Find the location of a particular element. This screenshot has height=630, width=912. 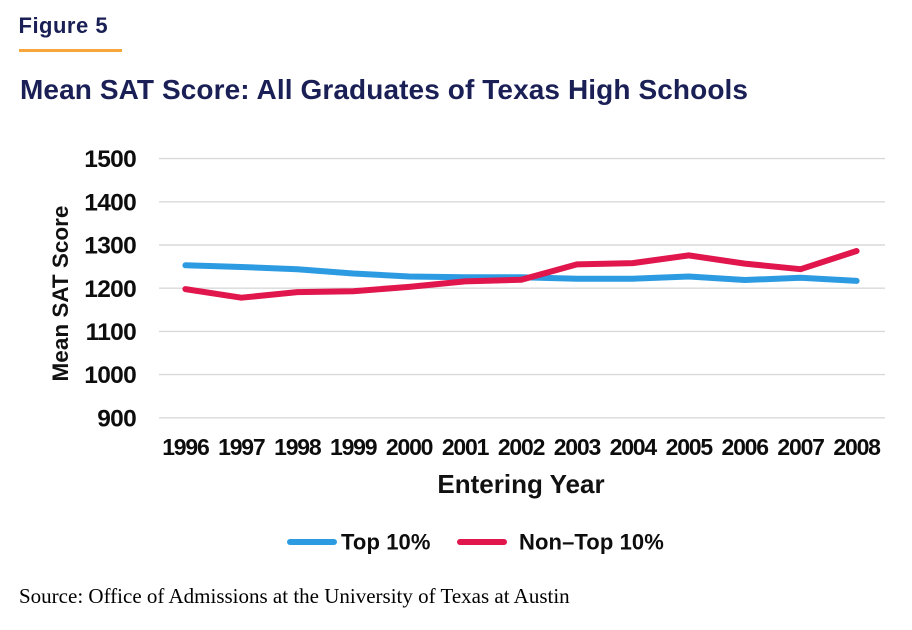

svg-text: 2002 is located at coordinates (521, 447).